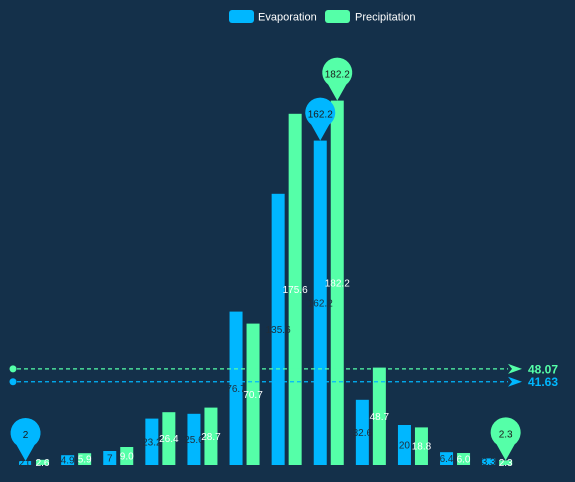 The height and width of the screenshot is (482, 575). I want to click on max-pin-evaporation-marker, so click(320, 119).